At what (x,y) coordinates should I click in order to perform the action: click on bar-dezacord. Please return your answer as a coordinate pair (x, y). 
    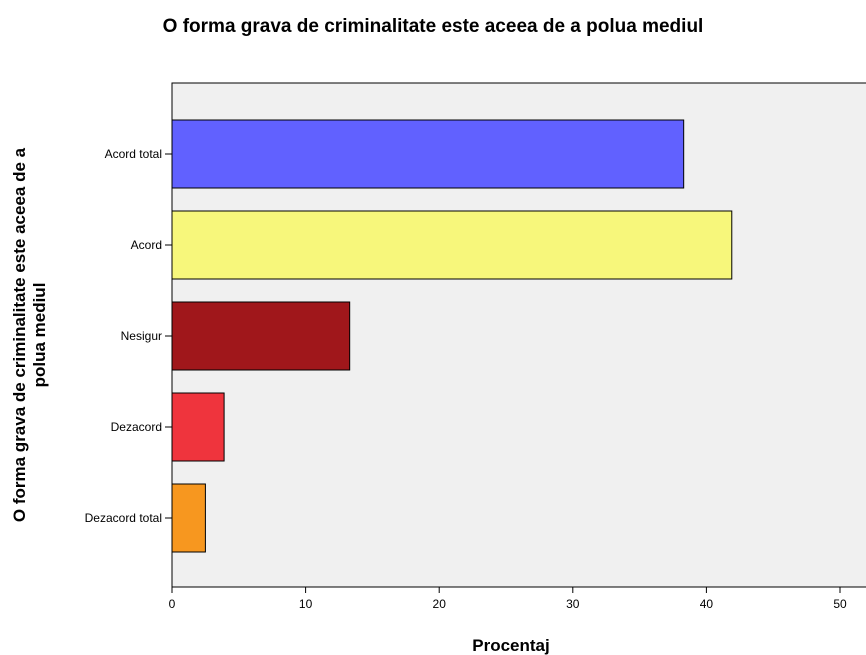
    Looking at the image, I should click on (198, 427).